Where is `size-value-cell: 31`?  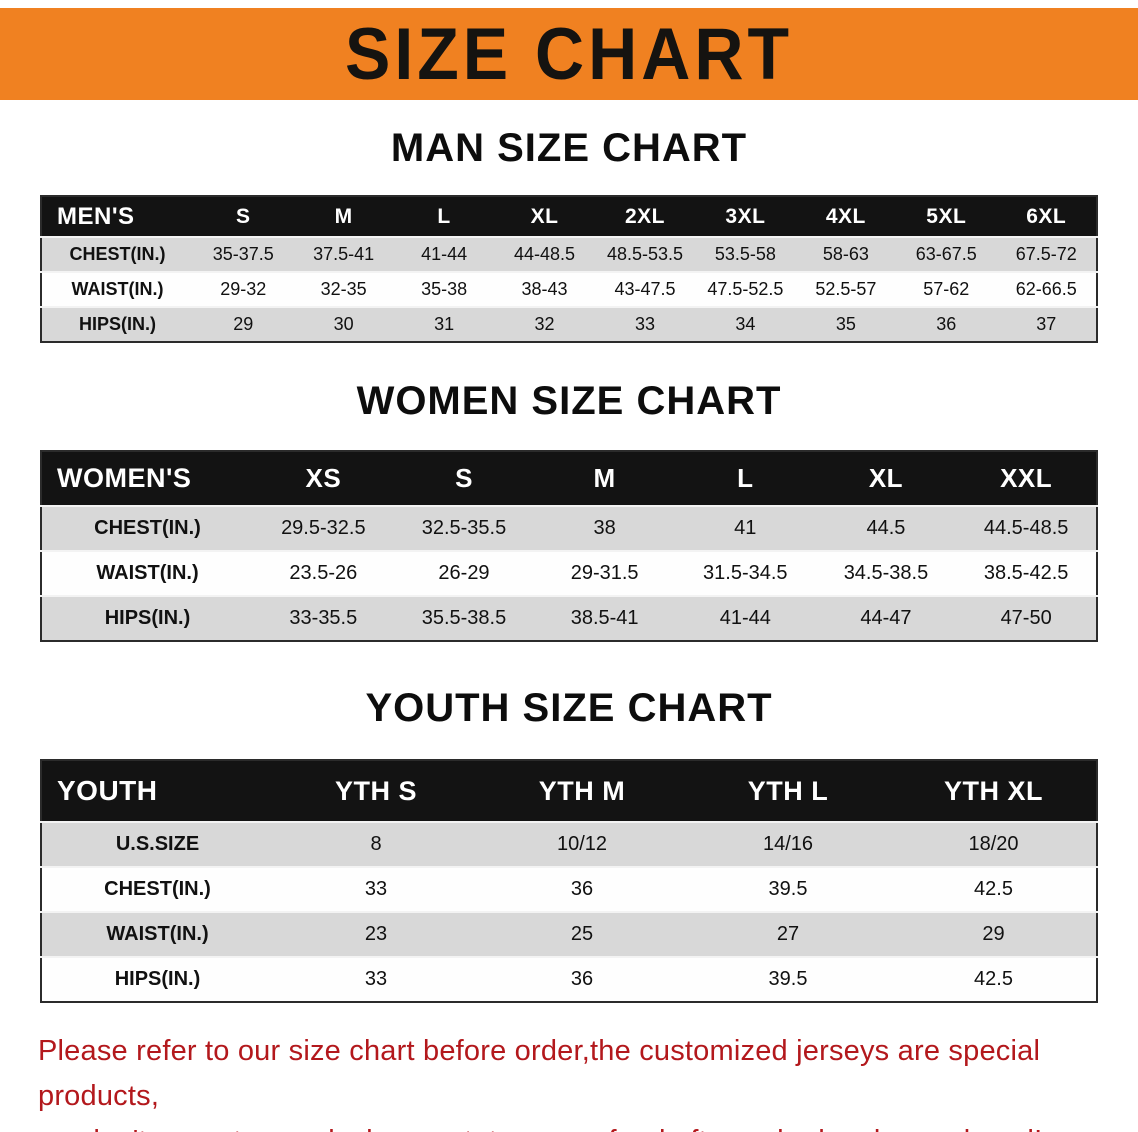 size-value-cell: 31 is located at coordinates (444, 324).